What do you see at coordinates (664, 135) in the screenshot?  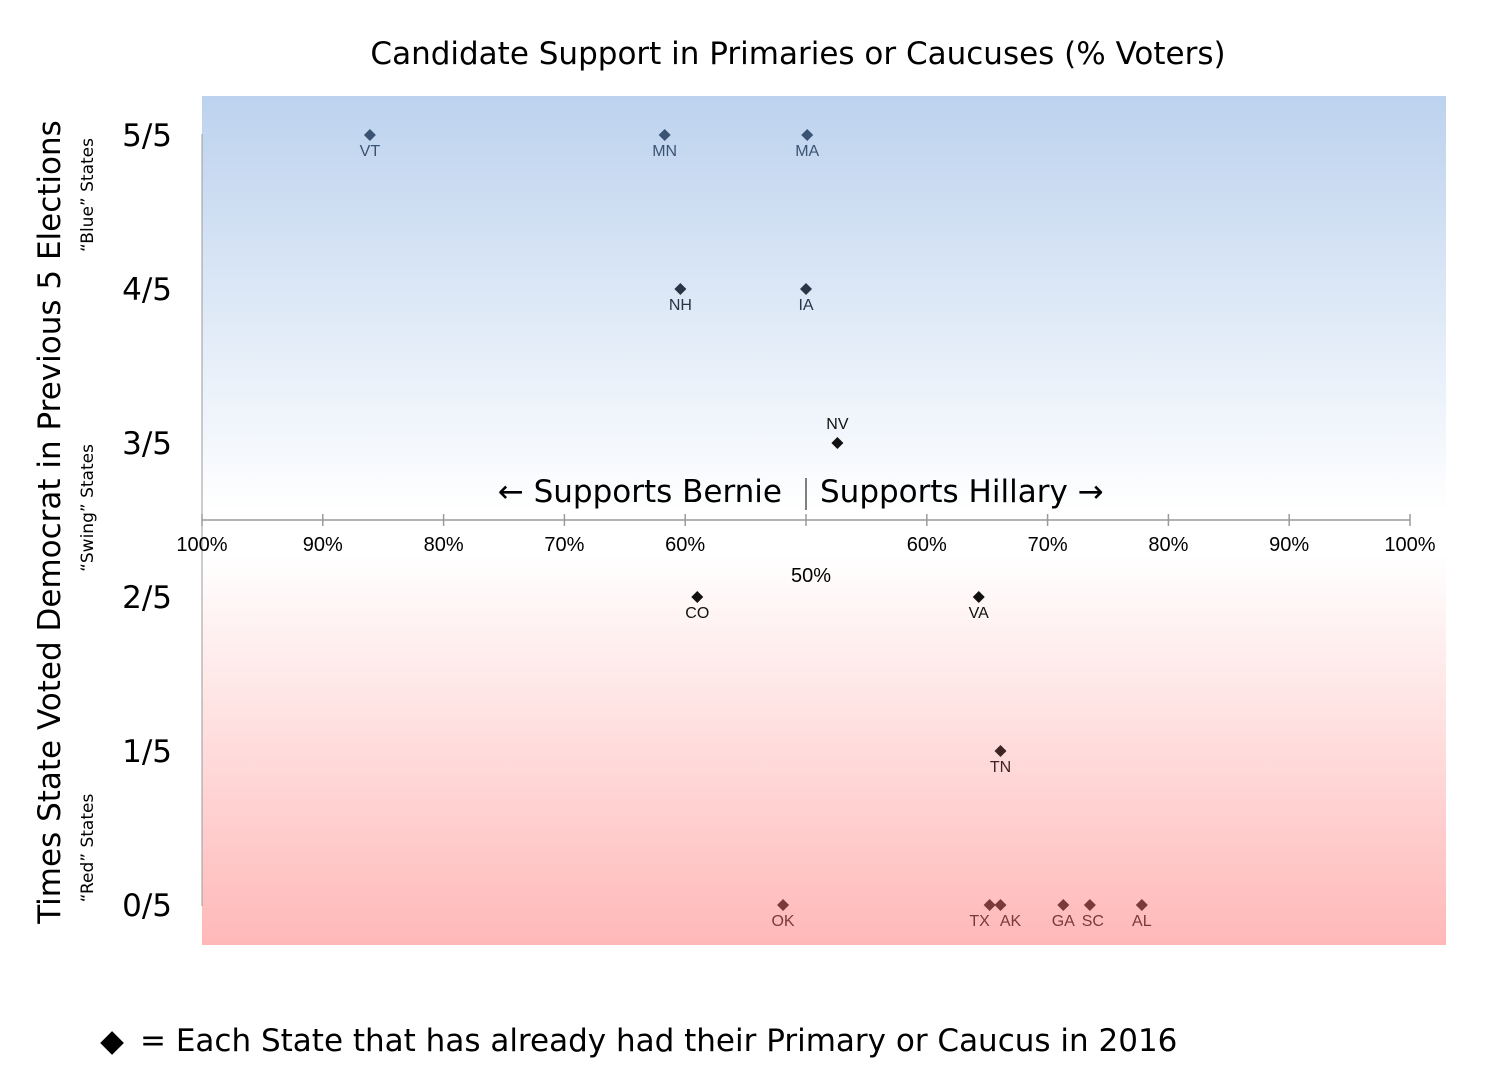 I see `data-point-mn` at bounding box center [664, 135].